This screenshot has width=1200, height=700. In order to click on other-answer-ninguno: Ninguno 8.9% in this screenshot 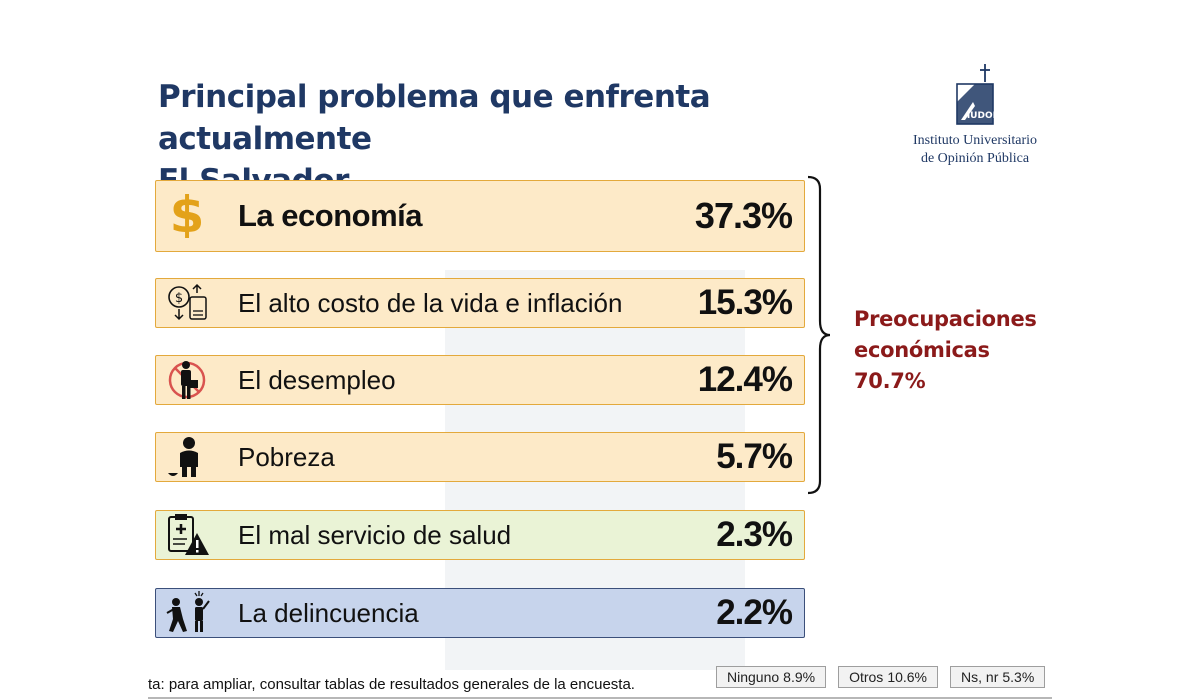, I will do `click(771, 677)`.